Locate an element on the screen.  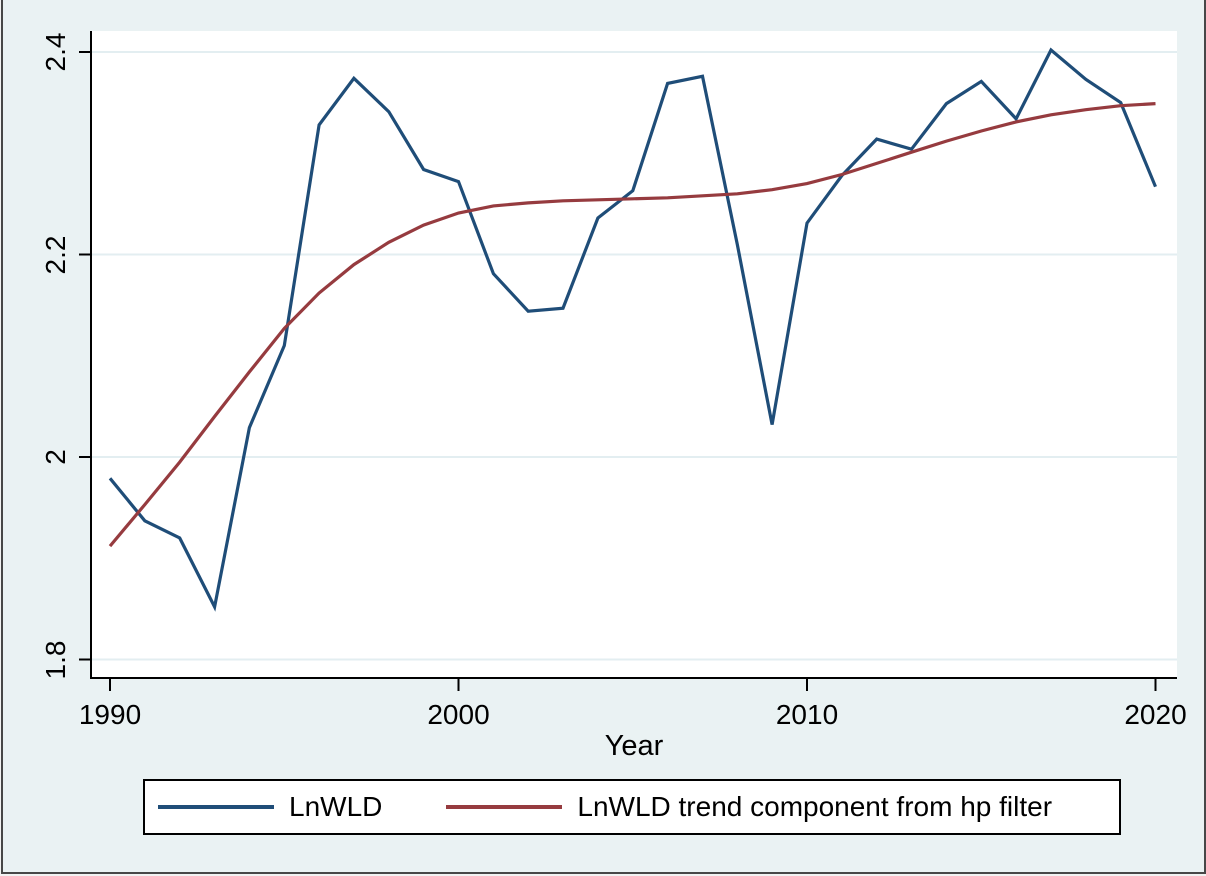
trend-line-swatch is located at coordinates (504, 807).